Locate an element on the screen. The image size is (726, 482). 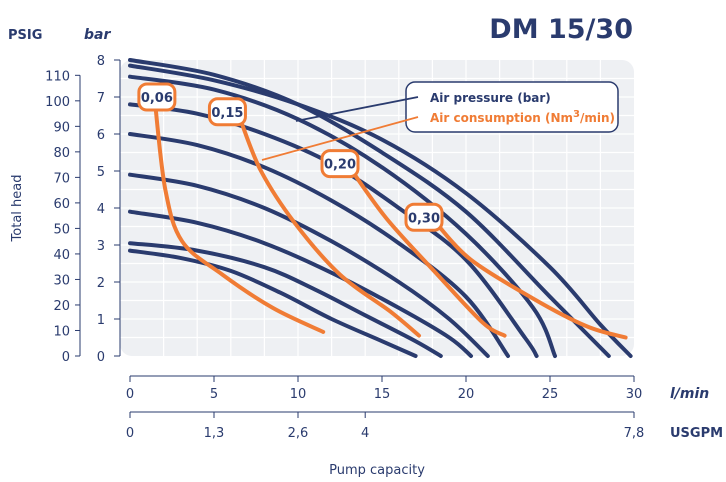
consumption-label: 0,20 is located at coordinates (340, 165).